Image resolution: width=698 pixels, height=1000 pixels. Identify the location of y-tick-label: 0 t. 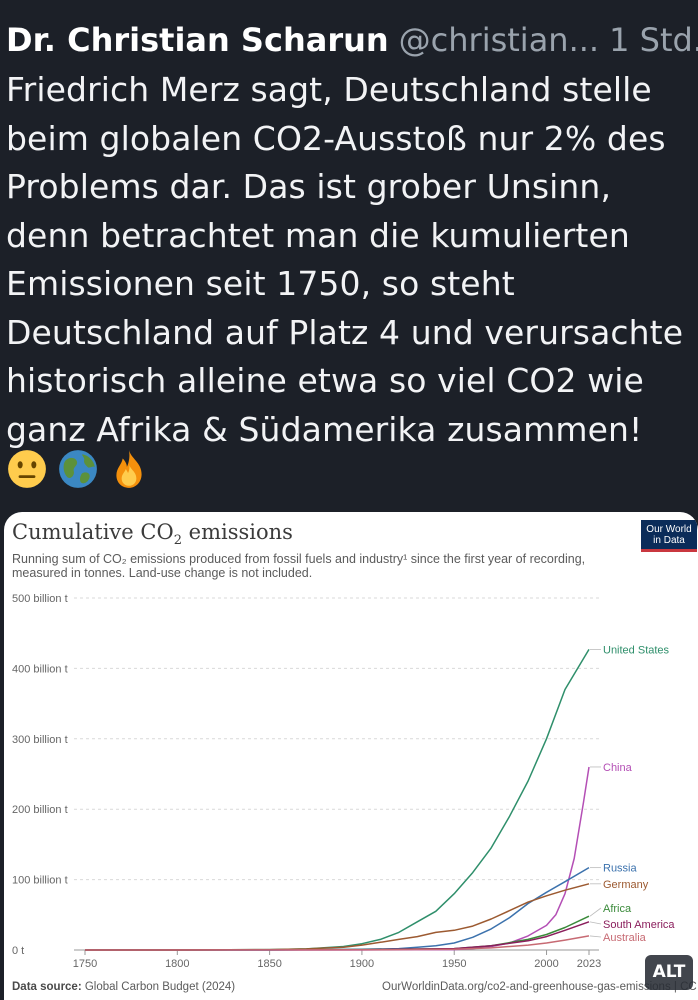
(18, 951).